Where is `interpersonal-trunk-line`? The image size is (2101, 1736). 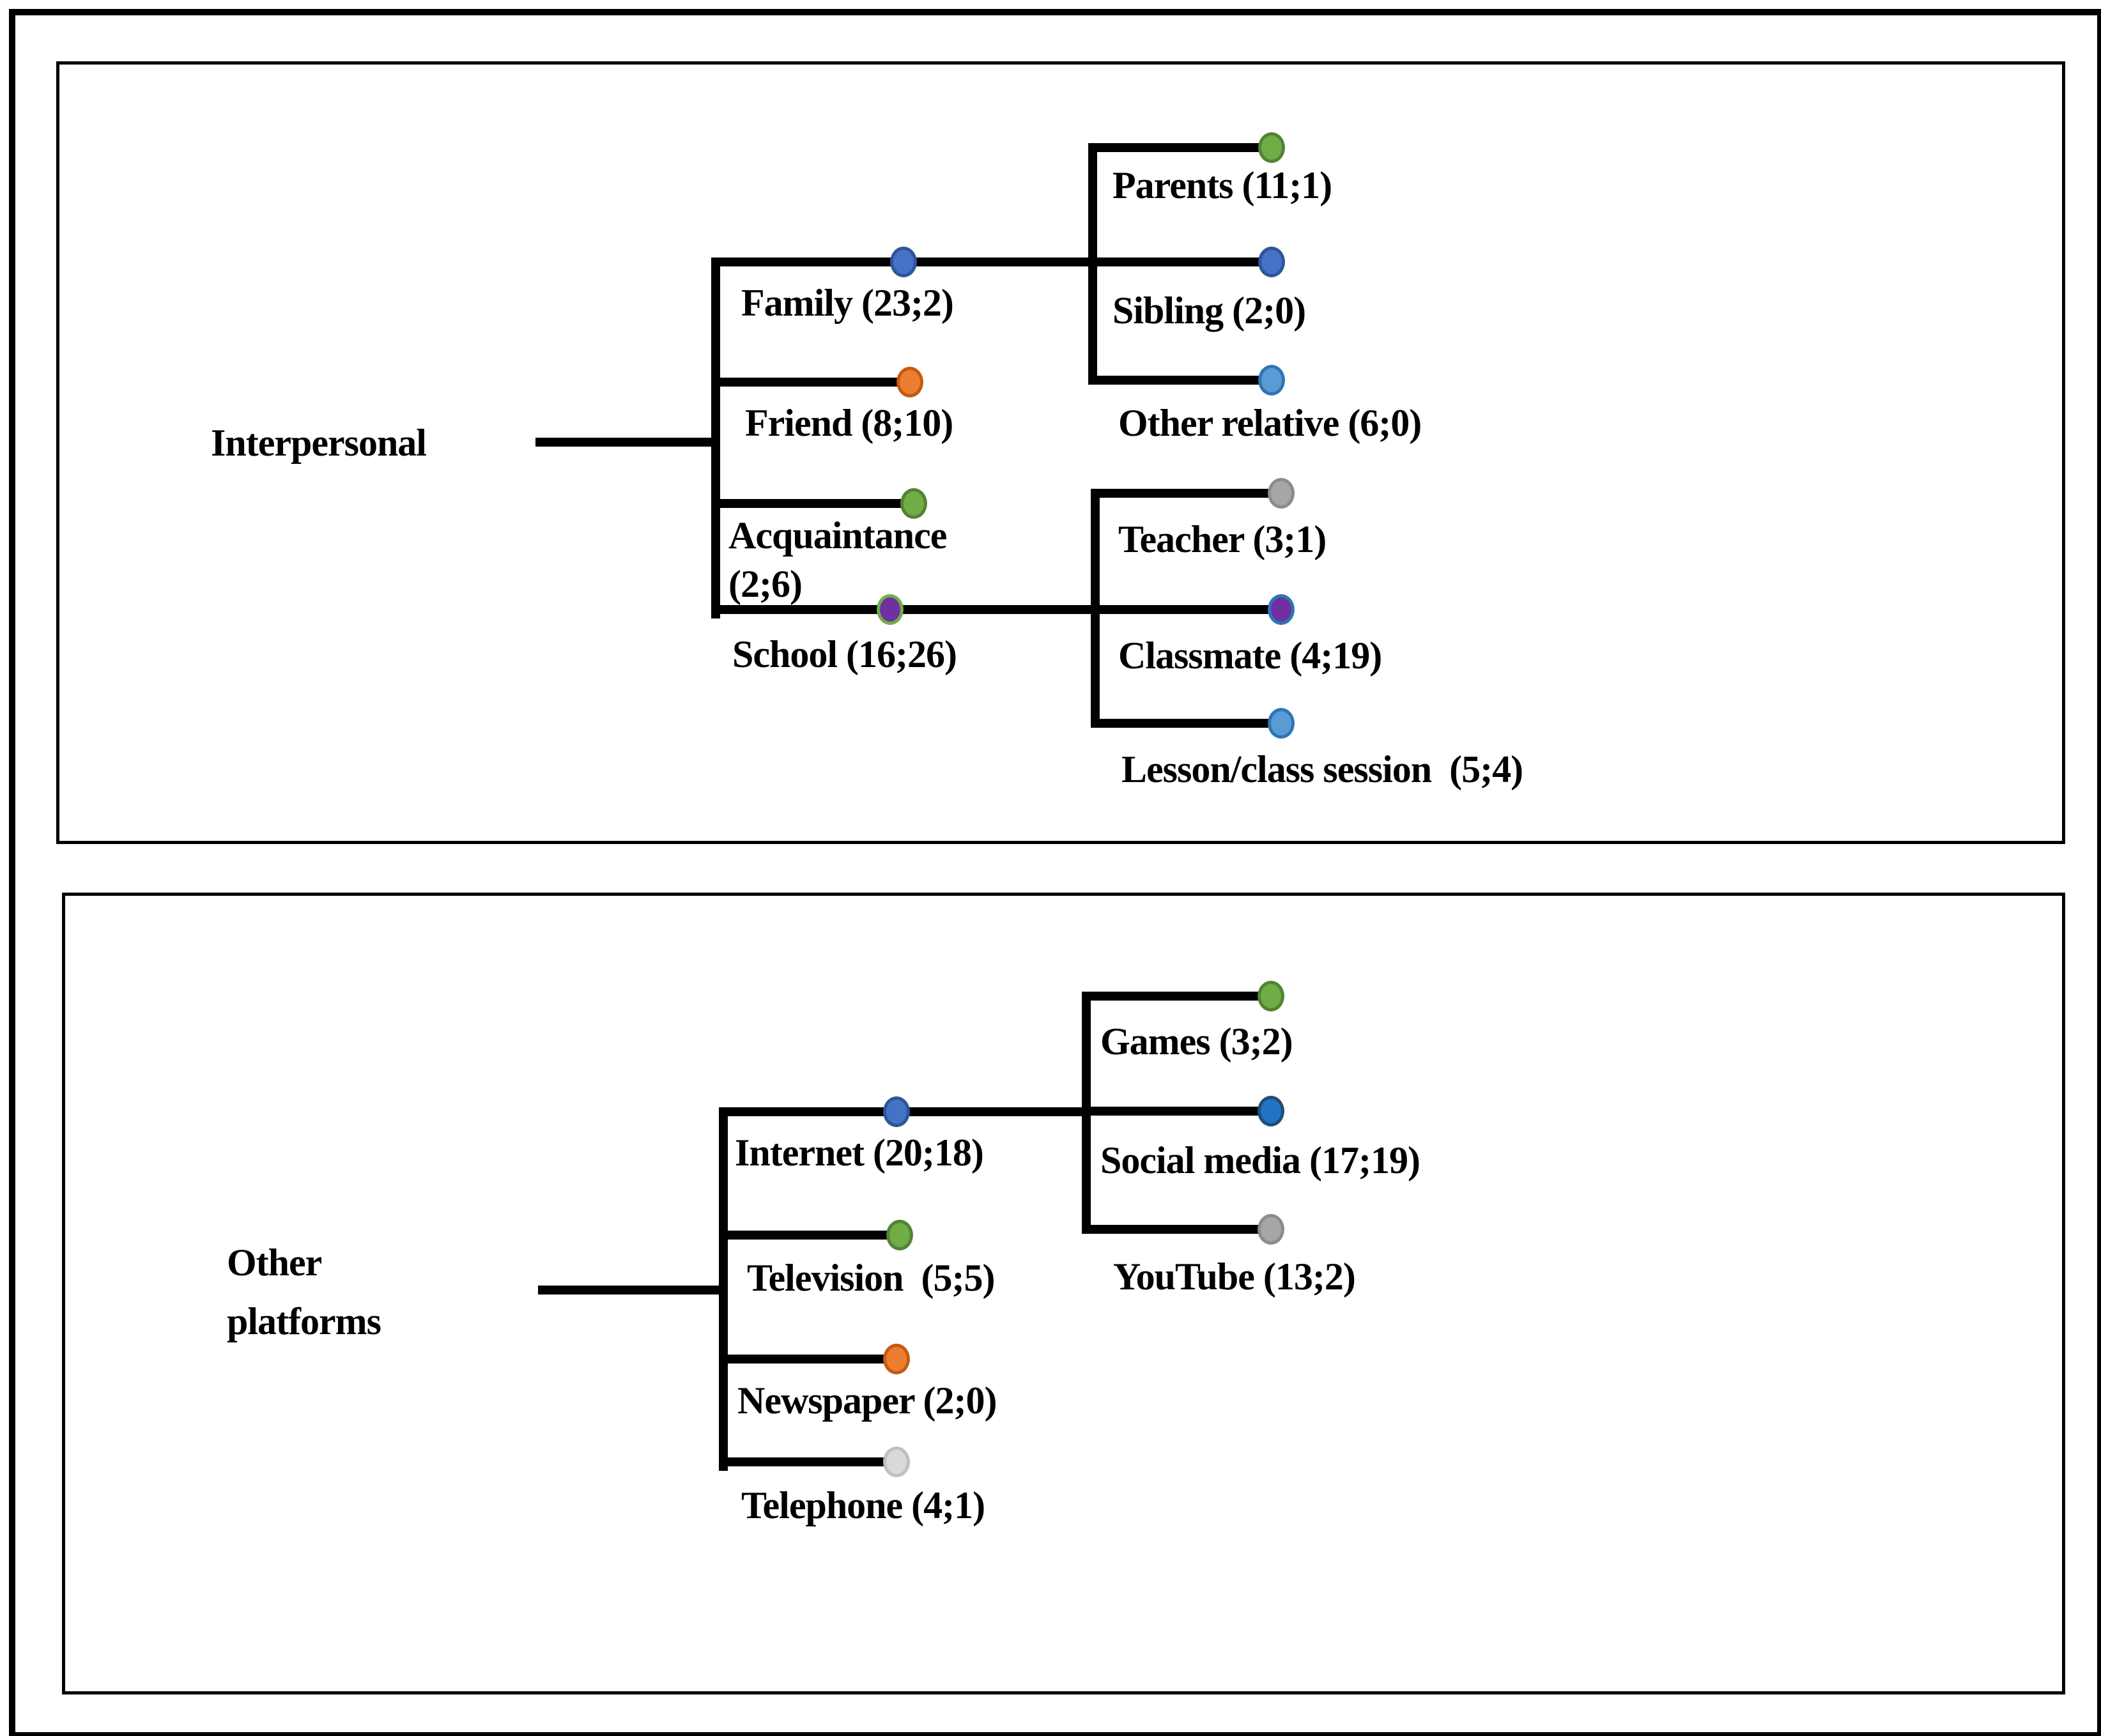
interpersonal-trunk-line is located at coordinates (715, 437).